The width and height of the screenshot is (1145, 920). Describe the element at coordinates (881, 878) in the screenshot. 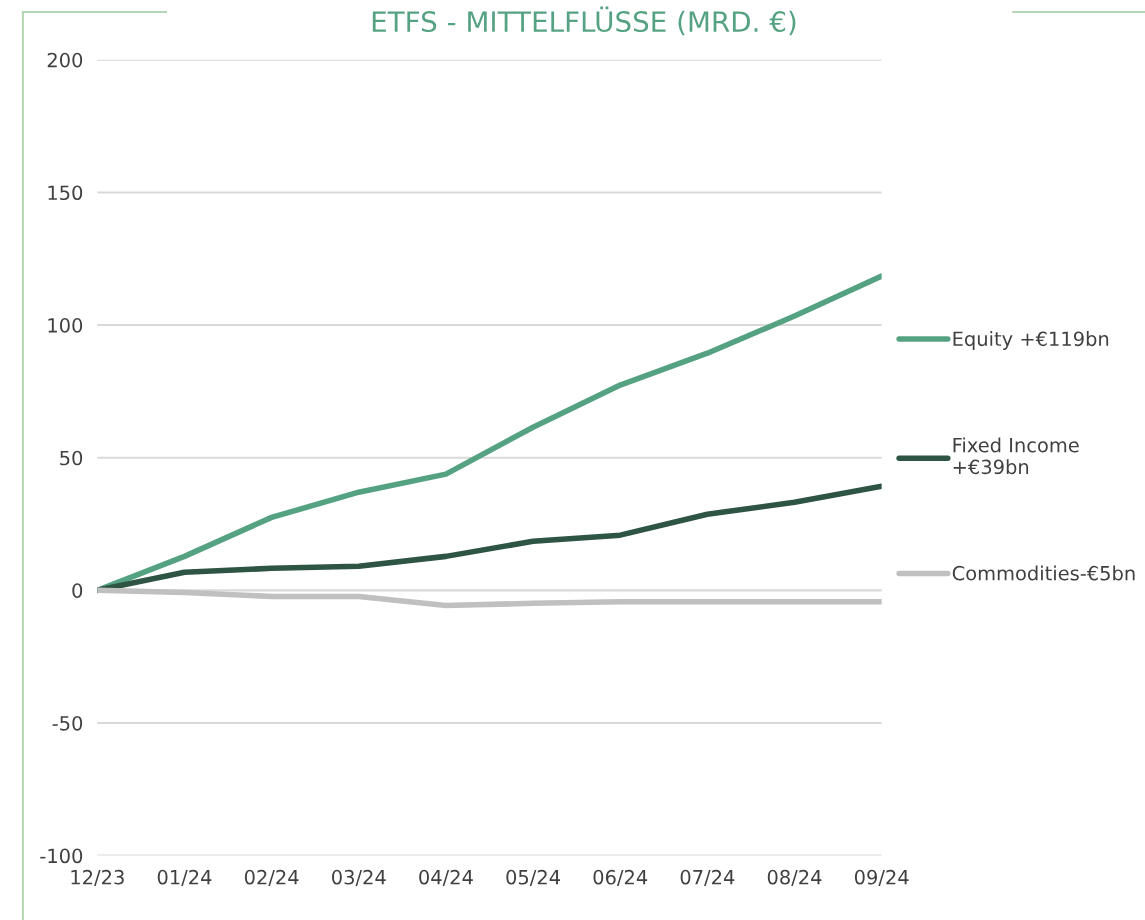

I see `x-tick-label: 09/24` at that location.